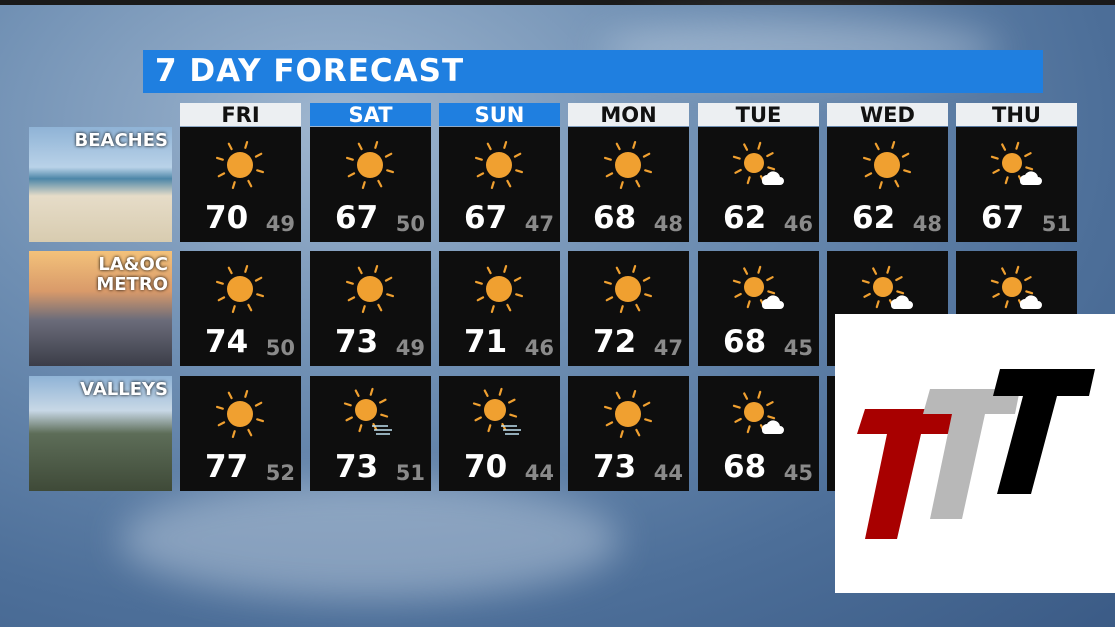  I want to click on high-temp: 74, so click(227, 342).